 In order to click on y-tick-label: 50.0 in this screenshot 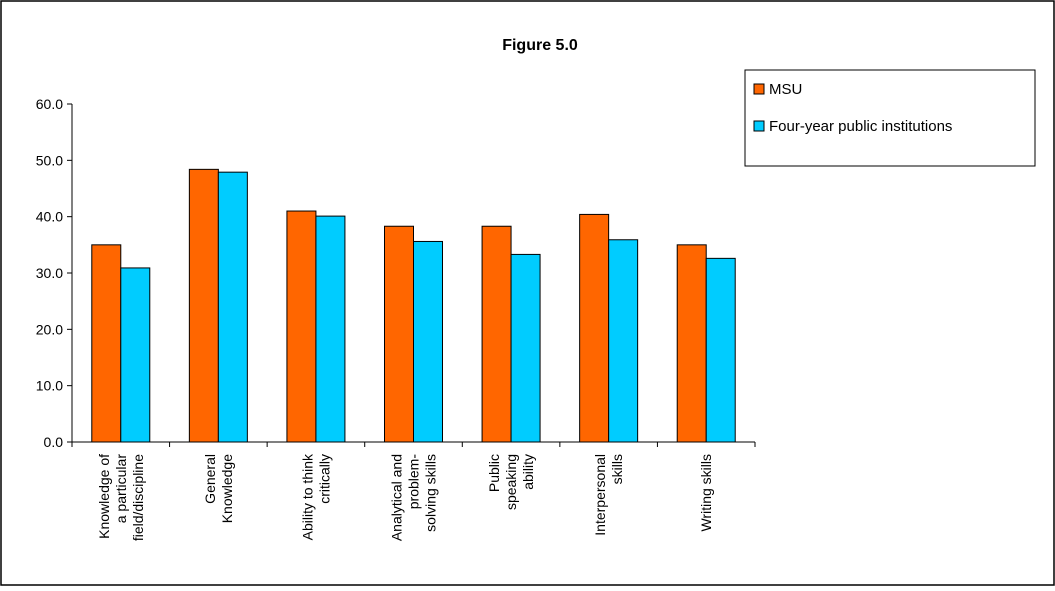, I will do `click(49, 160)`.